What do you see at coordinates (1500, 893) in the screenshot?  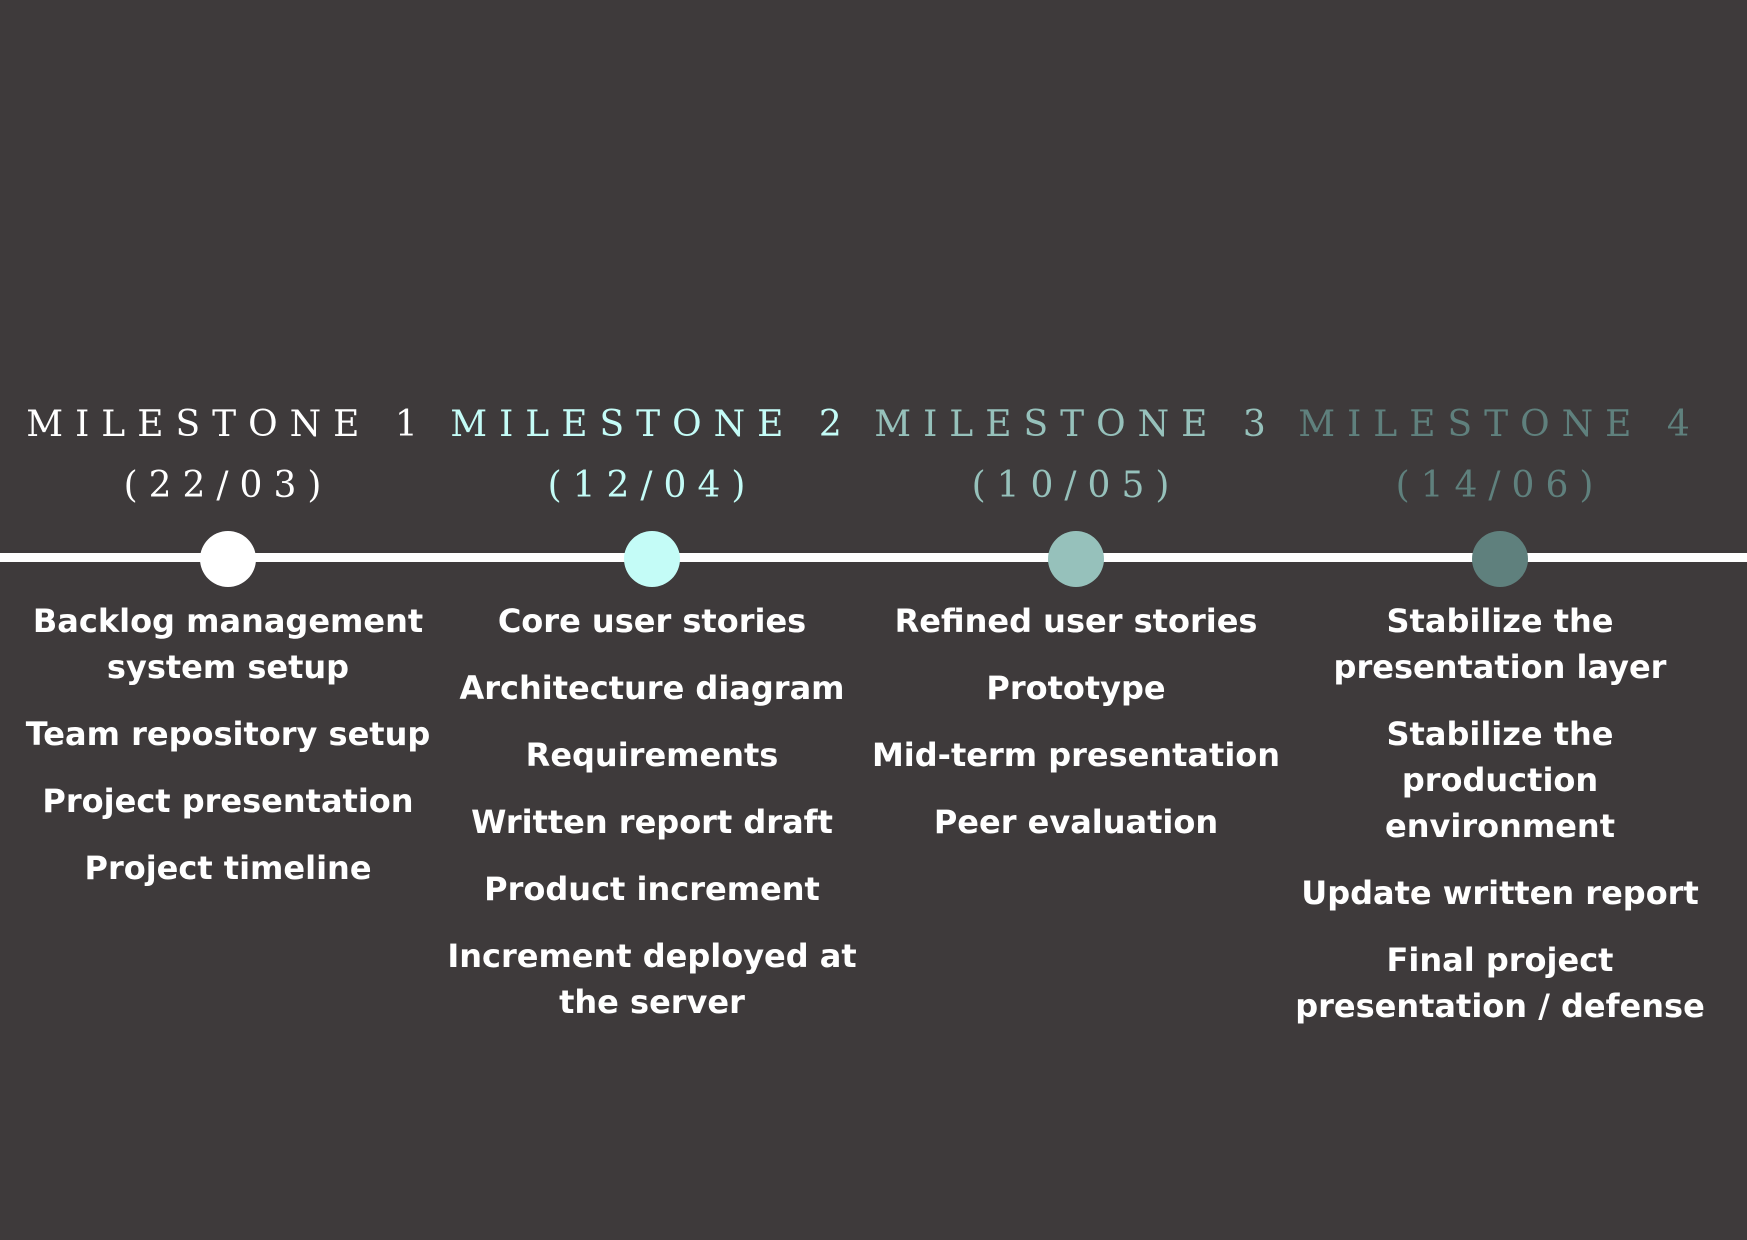 I see `task-item: Update written report` at bounding box center [1500, 893].